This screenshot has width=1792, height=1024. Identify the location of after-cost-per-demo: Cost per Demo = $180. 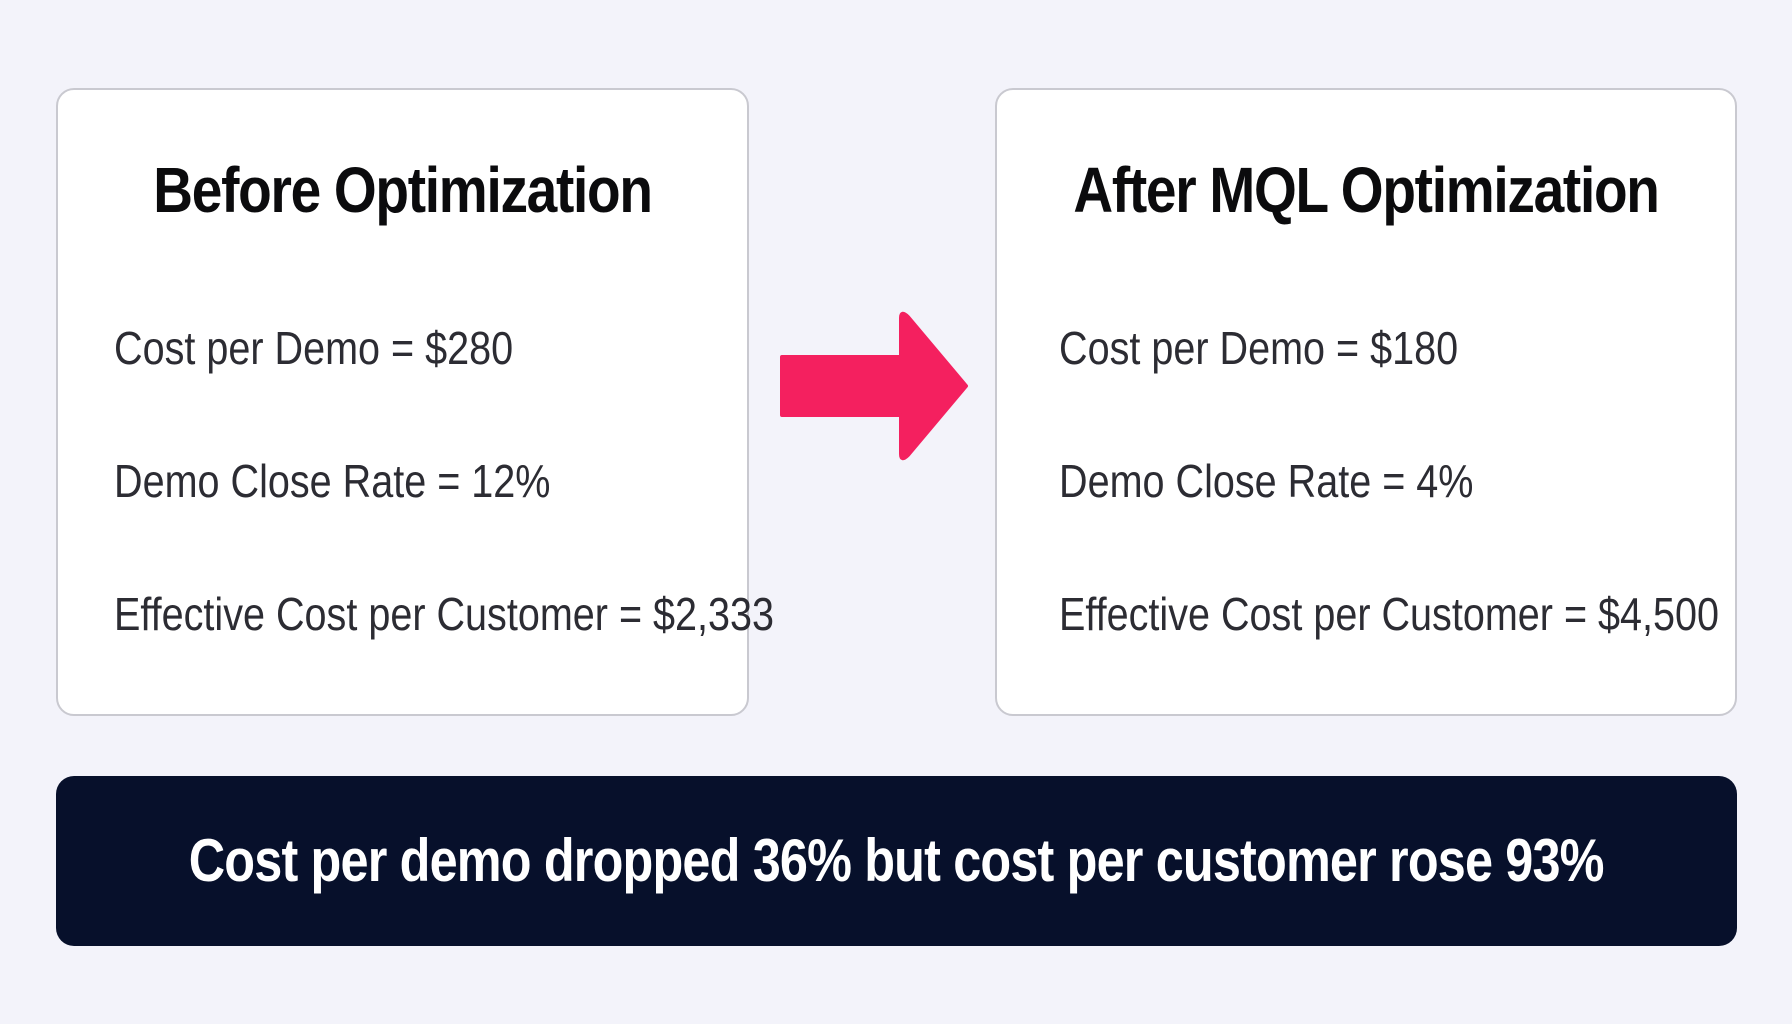
(1259, 348).